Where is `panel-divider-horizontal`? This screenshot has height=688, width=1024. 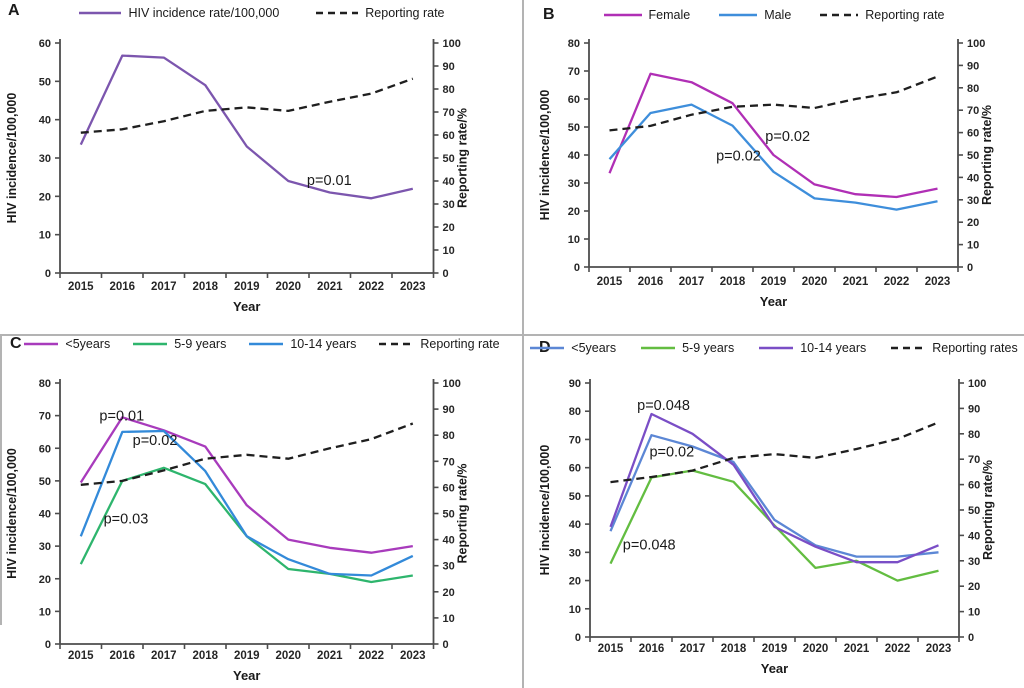
panel-divider-horizontal is located at coordinates (512, 335).